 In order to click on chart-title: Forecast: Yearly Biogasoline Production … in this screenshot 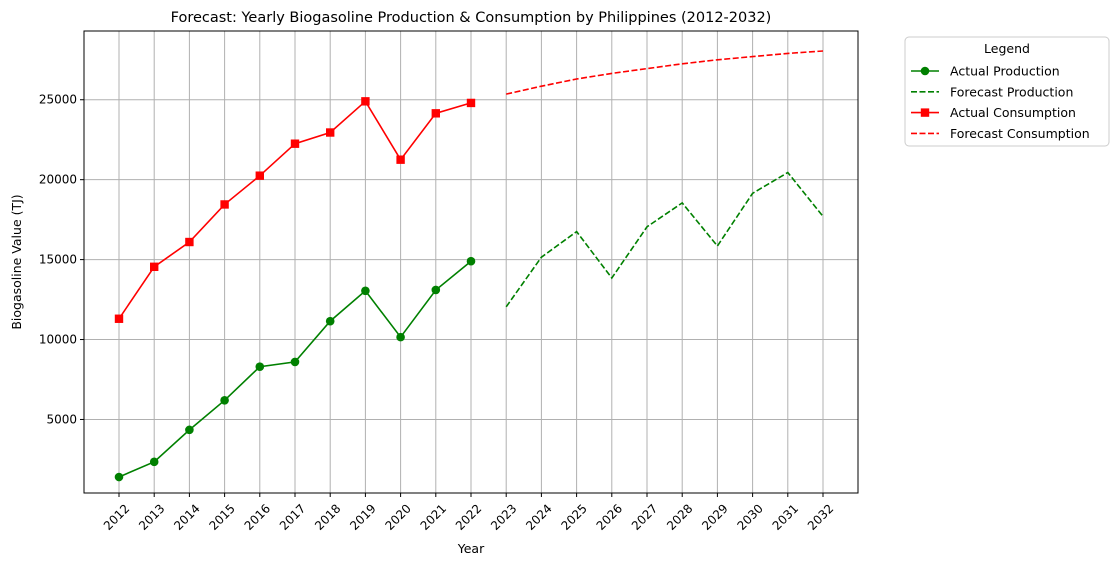, I will do `click(471, 18)`.